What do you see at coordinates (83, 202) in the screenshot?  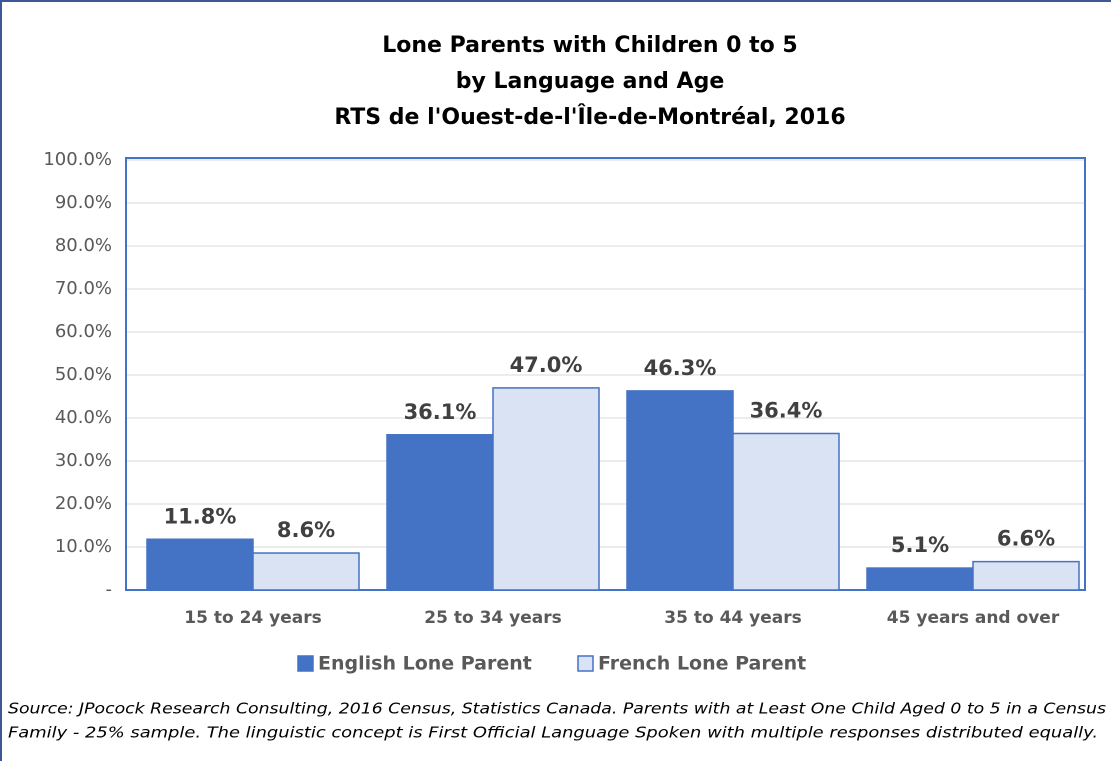 I see `y-tick-label: 90.0%` at bounding box center [83, 202].